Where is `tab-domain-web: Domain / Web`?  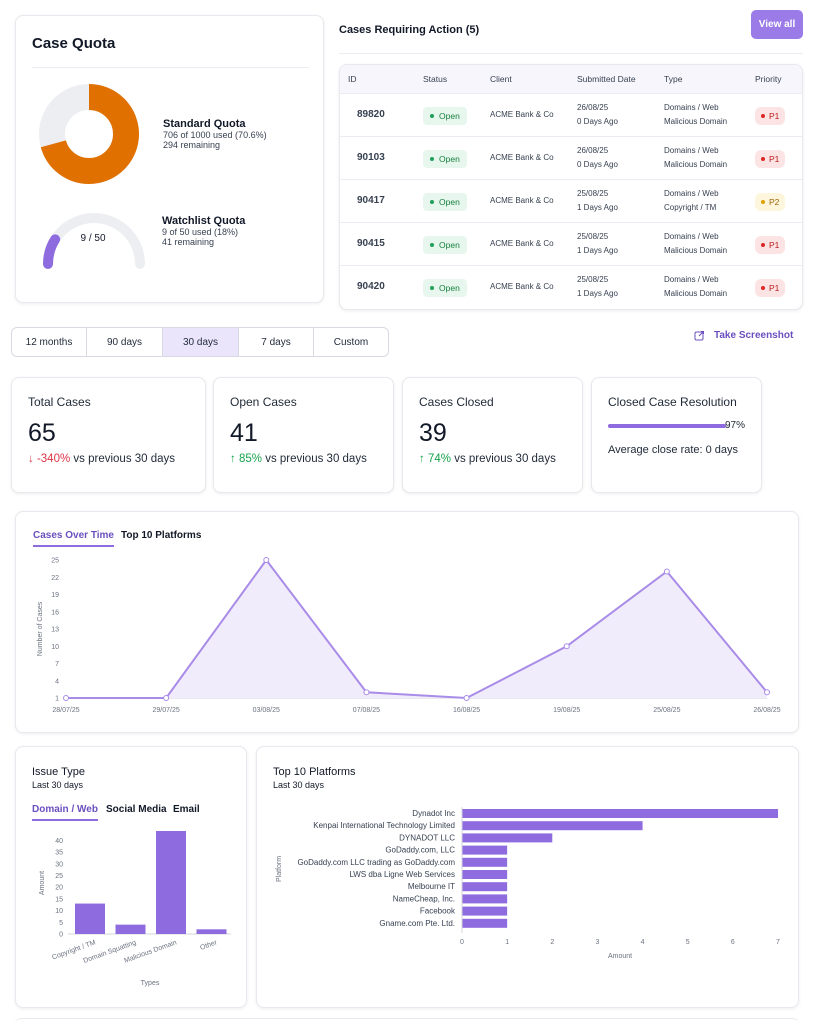 tab-domain-web: Domain / Web is located at coordinates (65, 812).